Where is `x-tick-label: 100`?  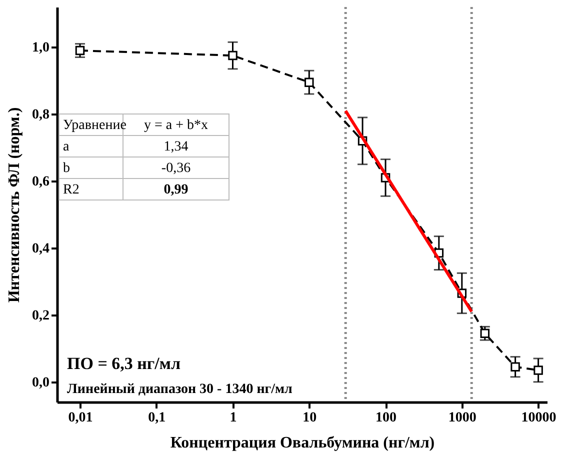
x-tick-label: 100 is located at coordinates (386, 418).